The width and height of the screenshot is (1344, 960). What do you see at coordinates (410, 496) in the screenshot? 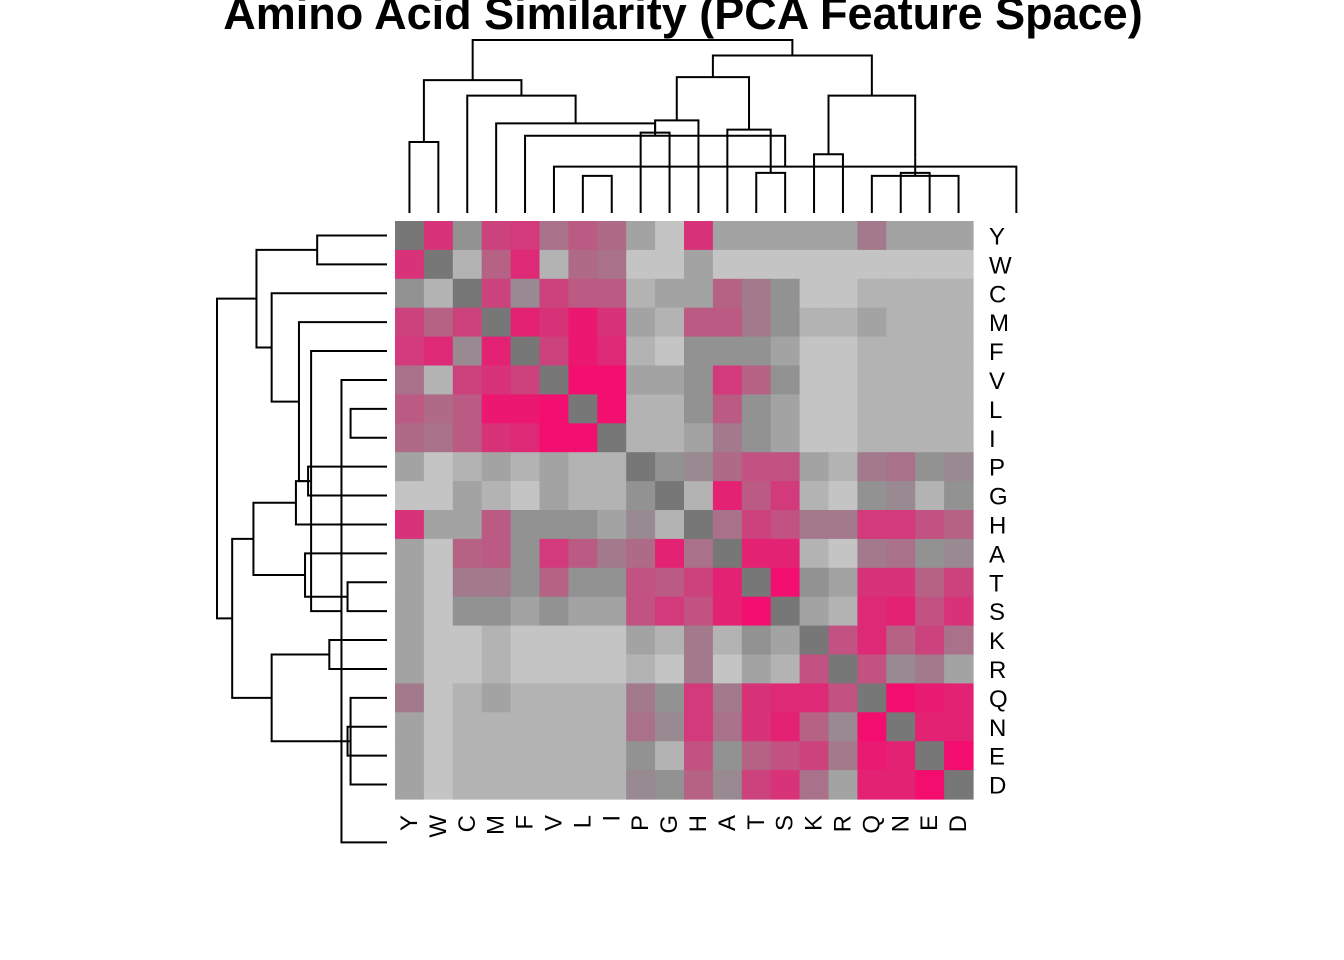
I see `heatmap-cell-G-Y` at bounding box center [410, 496].